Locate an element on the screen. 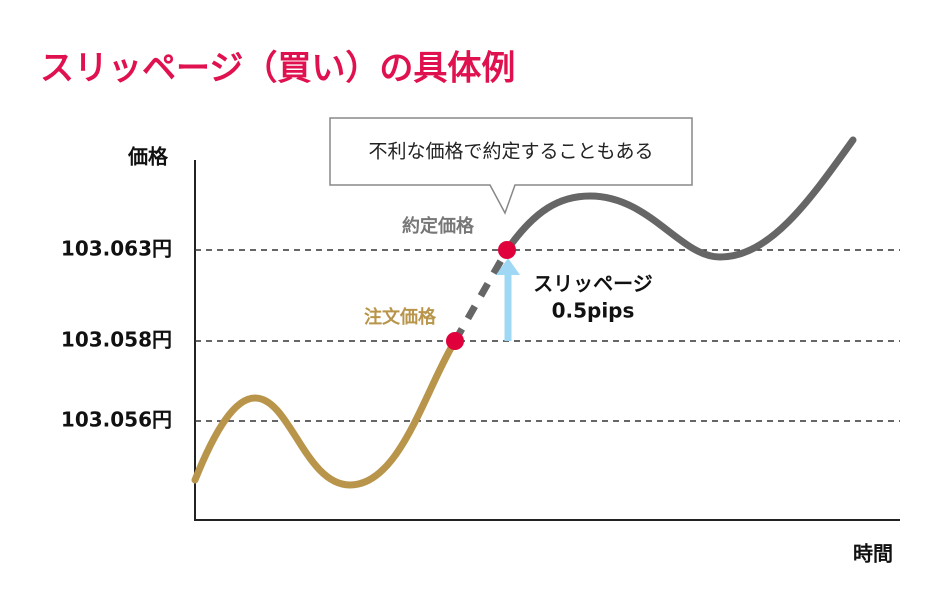 This screenshot has height=615, width=950. price-label: 103.063円 is located at coordinates (116, 249).